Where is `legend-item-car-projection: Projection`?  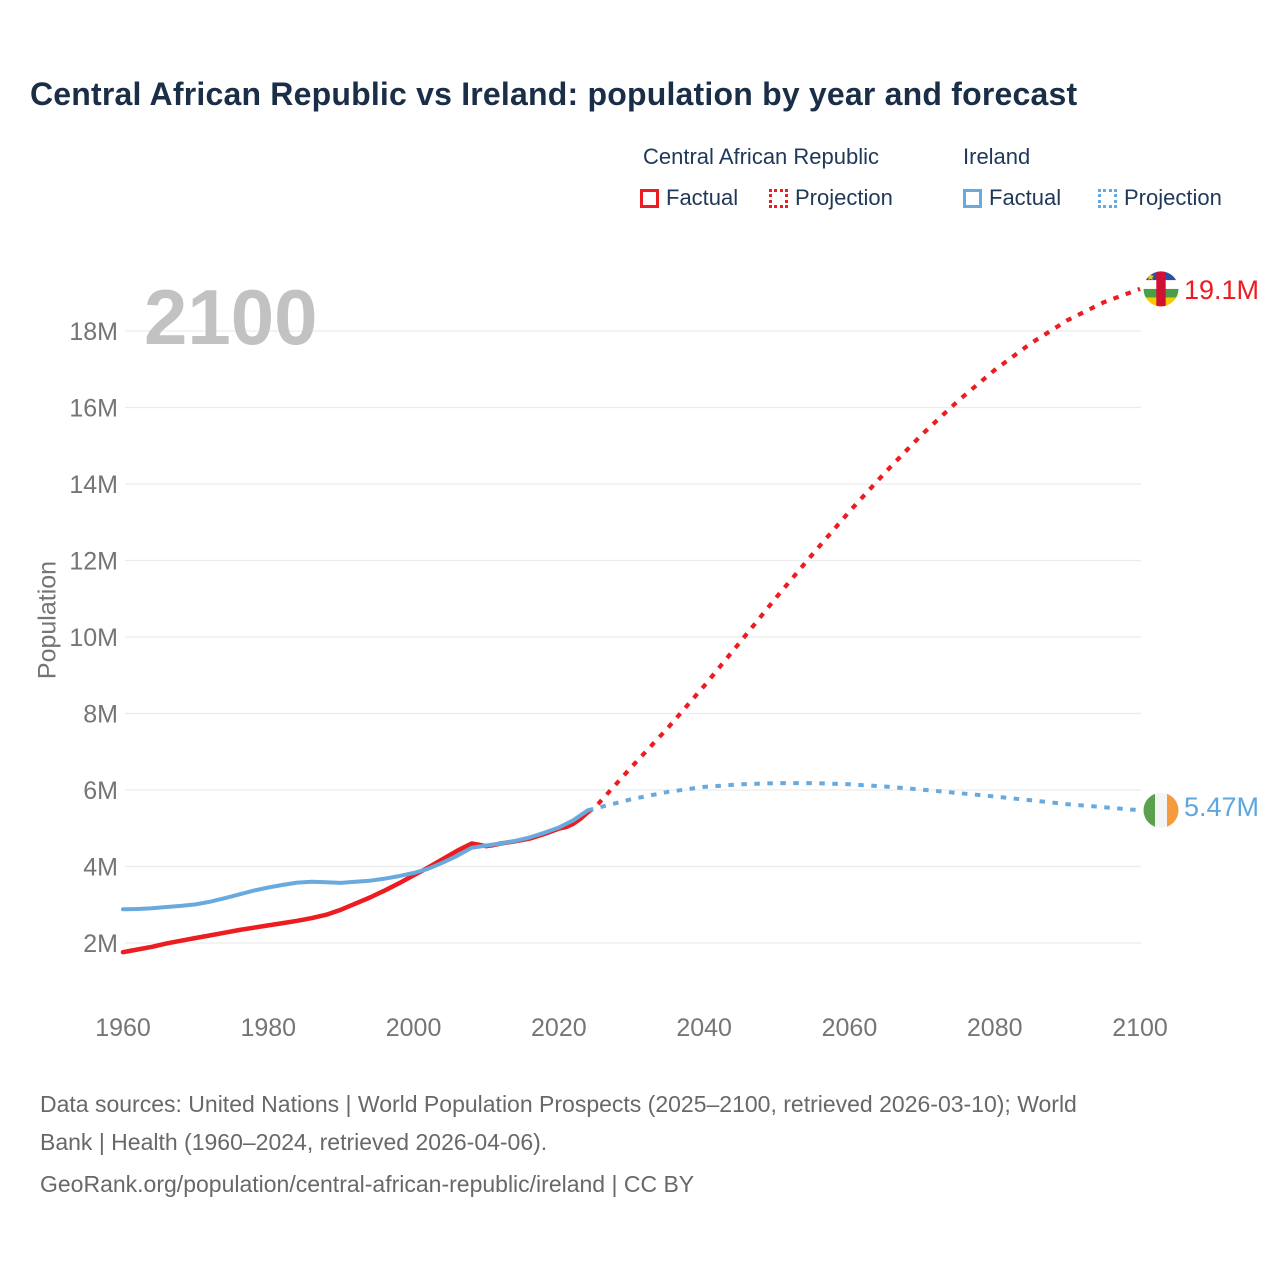
legend-item-car-projection: Projection is located at coordinates (831, 198).